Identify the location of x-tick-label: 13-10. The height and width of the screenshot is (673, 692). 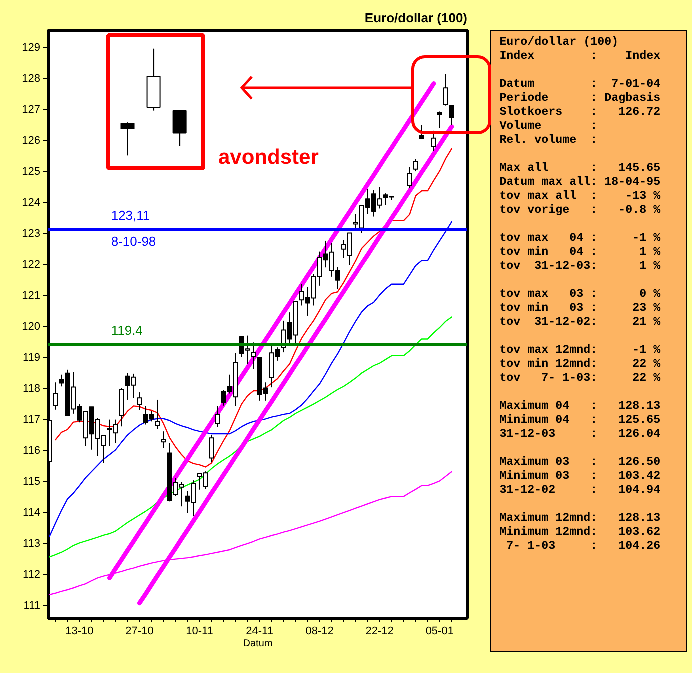
(80, 632).